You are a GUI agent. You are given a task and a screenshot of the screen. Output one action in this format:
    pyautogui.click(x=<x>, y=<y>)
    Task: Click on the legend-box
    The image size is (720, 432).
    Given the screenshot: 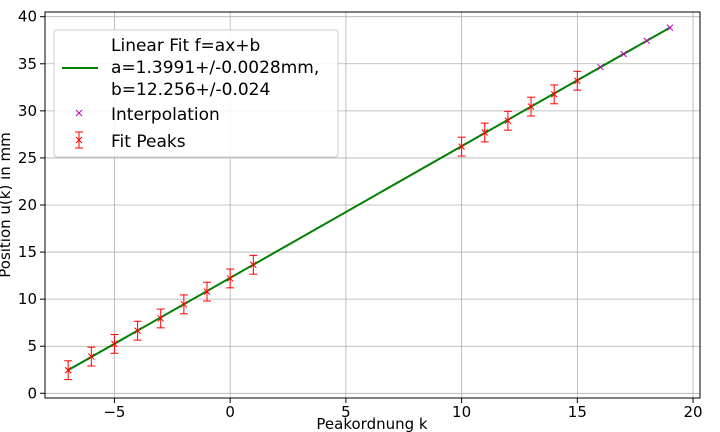 What is the action you would take?
    pyautogui.click(x=196, y=93)
    